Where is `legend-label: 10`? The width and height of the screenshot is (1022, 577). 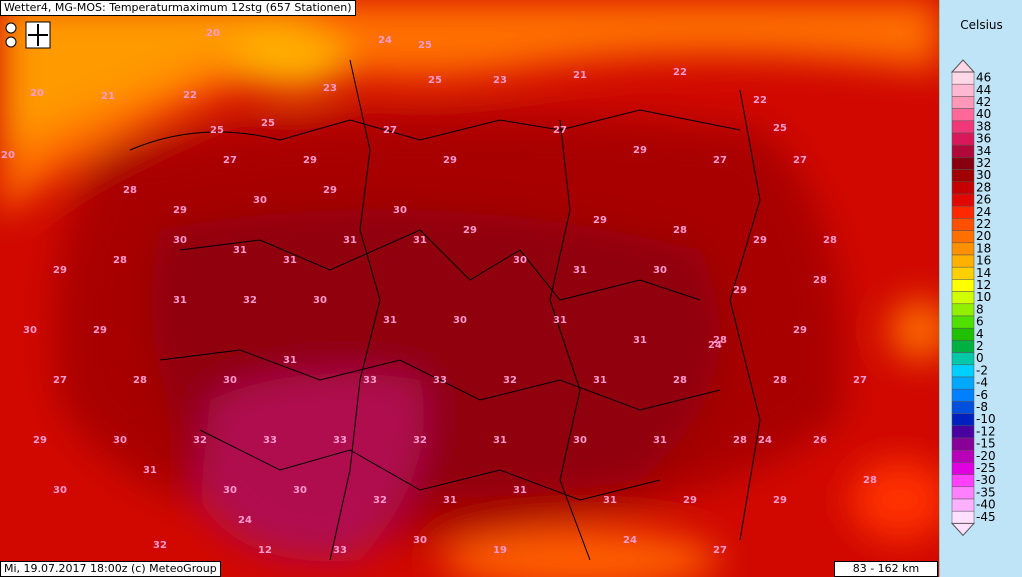
legend-label: 10 is located at coordinates (983, 297).